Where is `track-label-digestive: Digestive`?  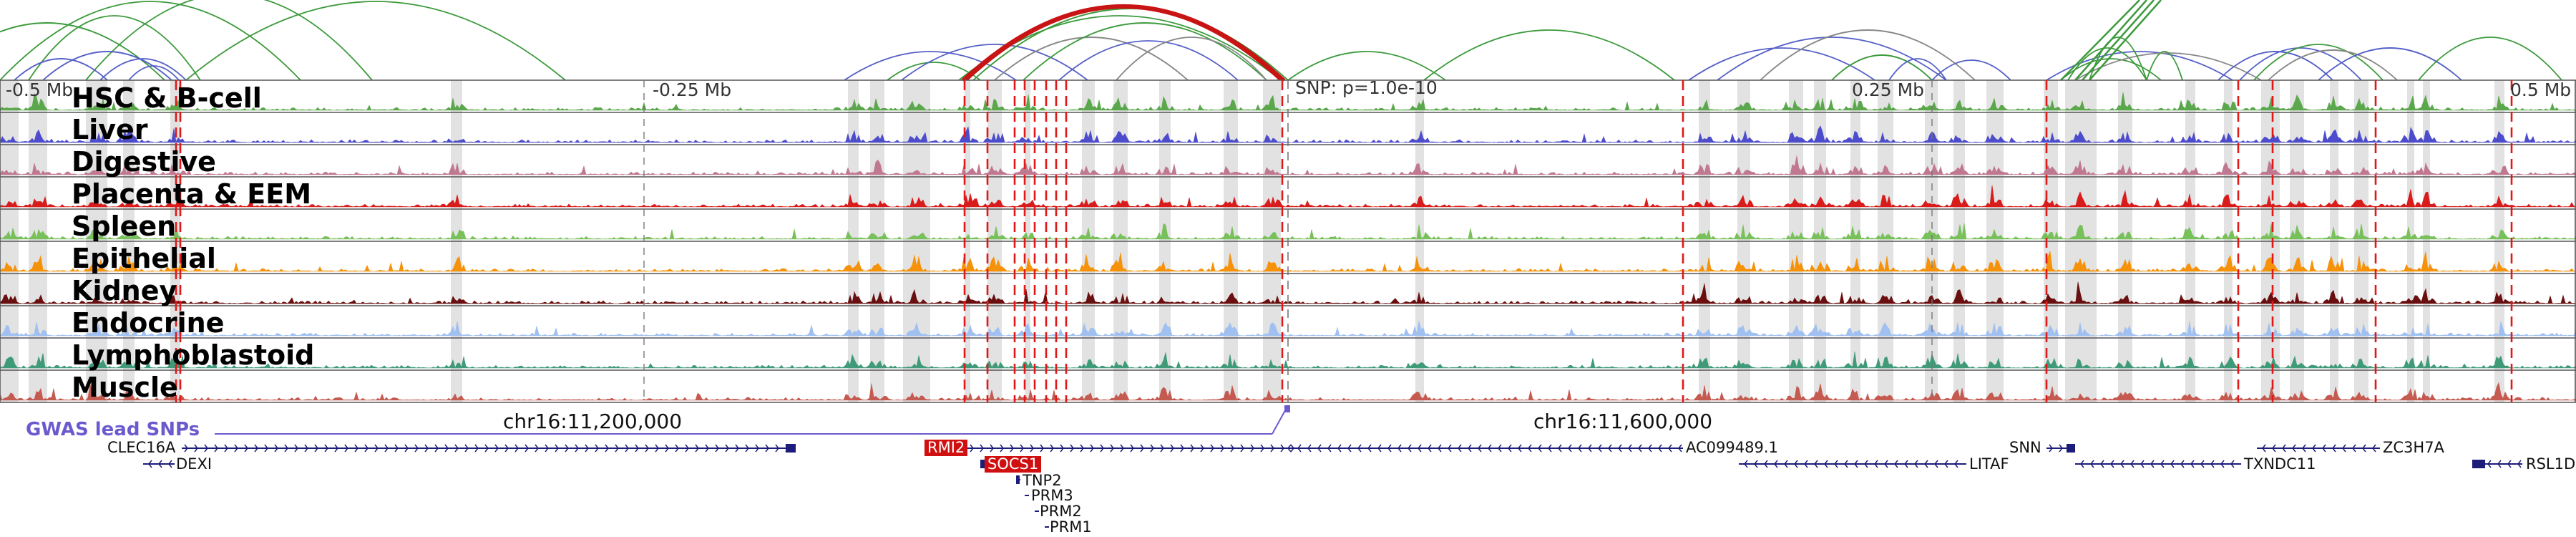 track-label-digestive: Digestive is located at coordinates (144, 162).